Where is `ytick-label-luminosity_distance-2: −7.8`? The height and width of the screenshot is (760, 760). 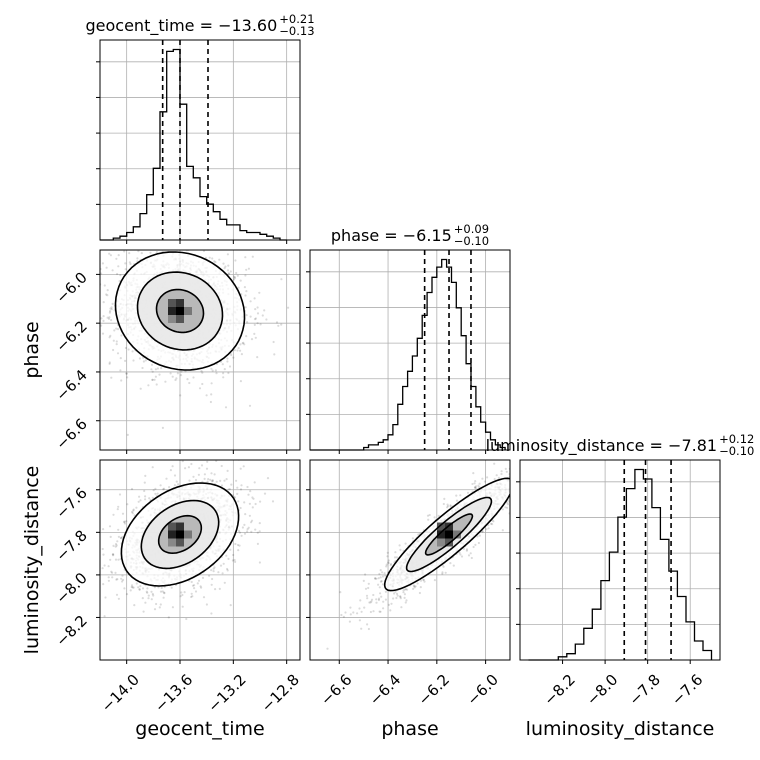
ytick-label-luminosity_distance-2: −7.8 is located at coordinates (71, 545).